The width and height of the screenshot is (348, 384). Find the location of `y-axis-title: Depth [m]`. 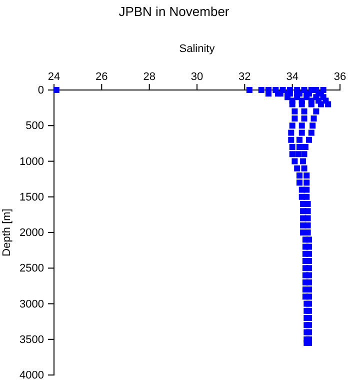

y-axis-title: Depth [m] is located at coordinates (7, 232).